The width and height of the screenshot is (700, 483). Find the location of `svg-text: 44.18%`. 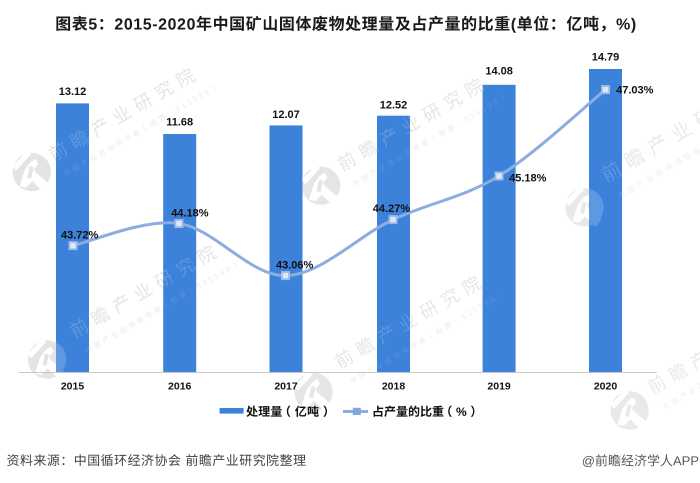

svg-text: 44.18% is located at coordinates (190, 213).